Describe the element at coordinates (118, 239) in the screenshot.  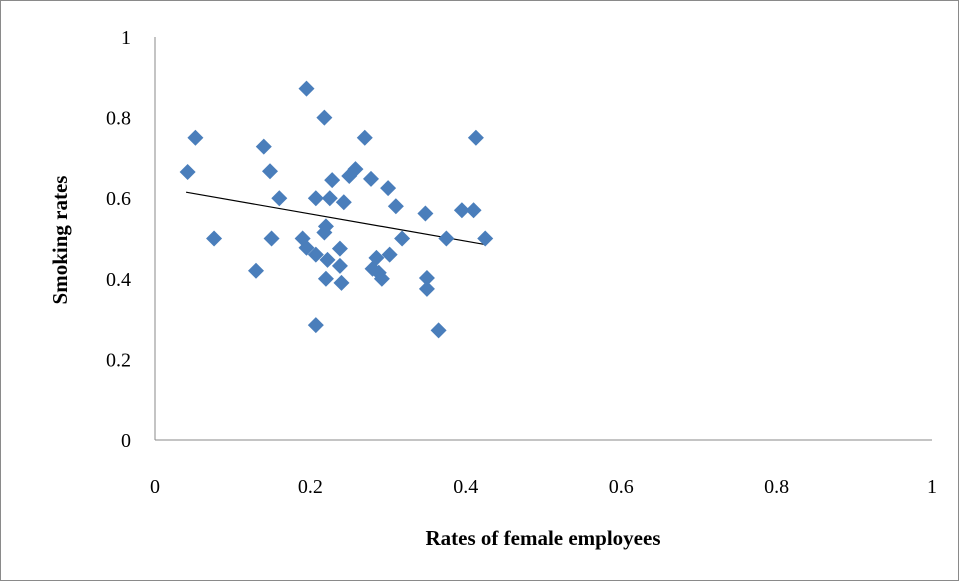
I see `y-tick-labels: 0 0.2 0.4 0.6 0.8 1` at that location.